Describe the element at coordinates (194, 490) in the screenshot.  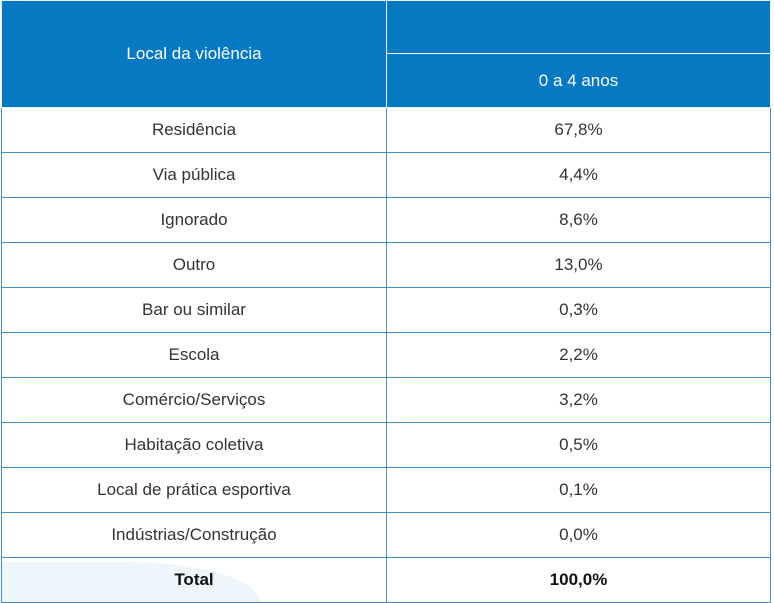
I see `cell-local: Local de prática esportiva` at that location.